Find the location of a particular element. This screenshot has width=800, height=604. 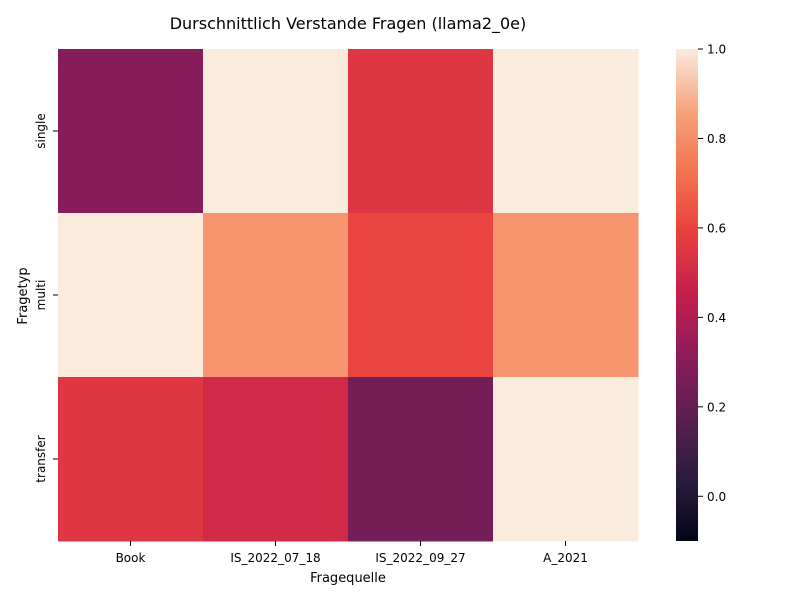

x-tick-label: IS_2022_07_18 is located at coordinates (275, 558).